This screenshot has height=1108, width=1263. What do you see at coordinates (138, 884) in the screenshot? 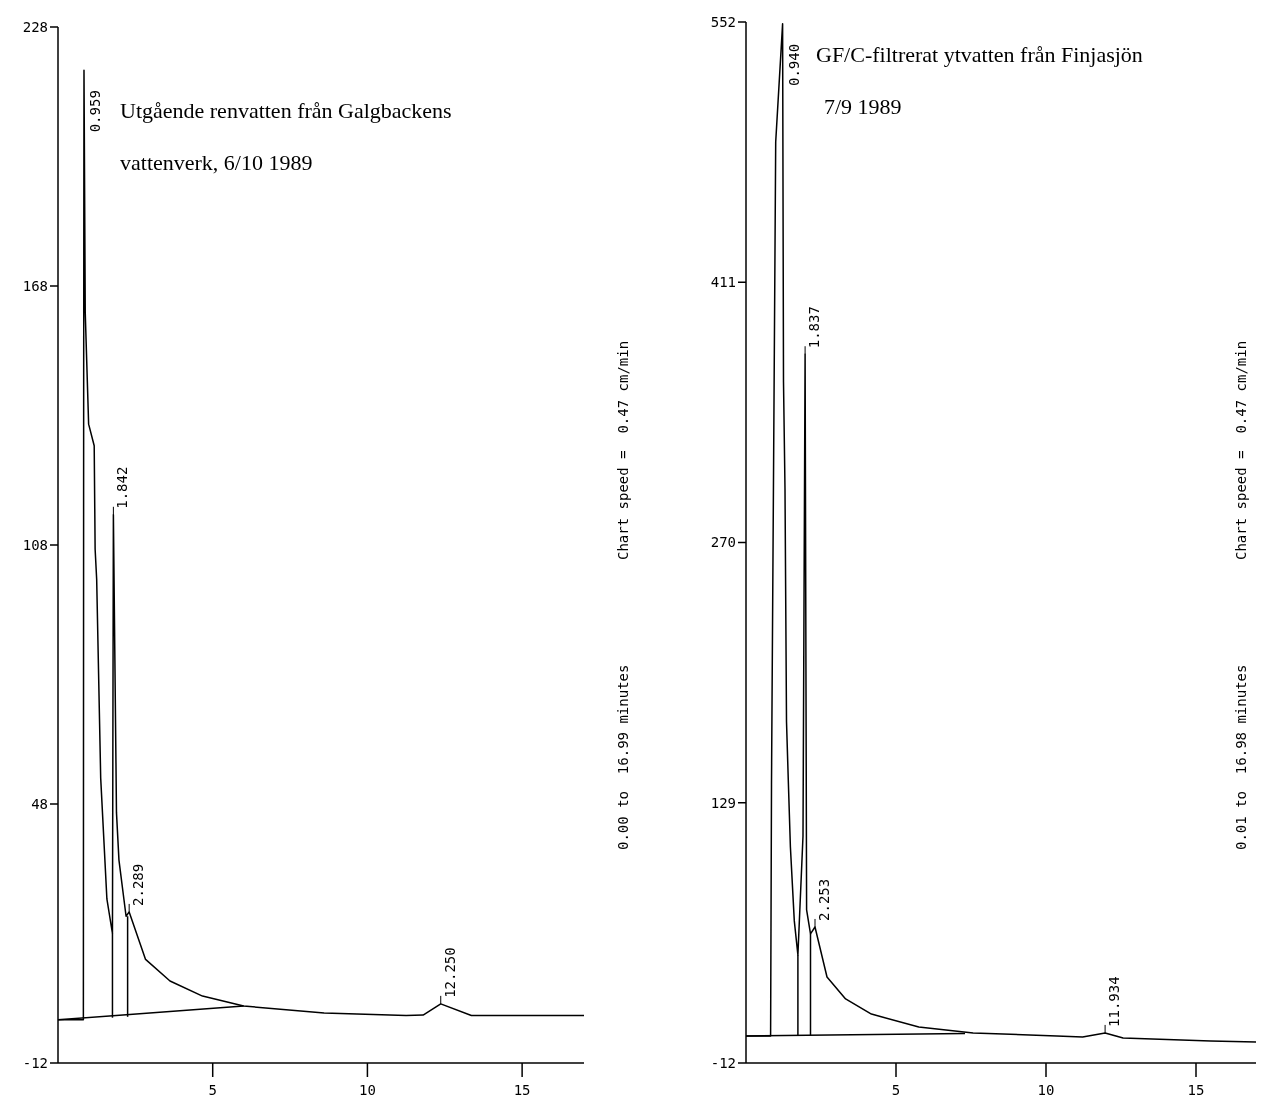
I see `annotation: 2.289` at bounding box center [138, 884].